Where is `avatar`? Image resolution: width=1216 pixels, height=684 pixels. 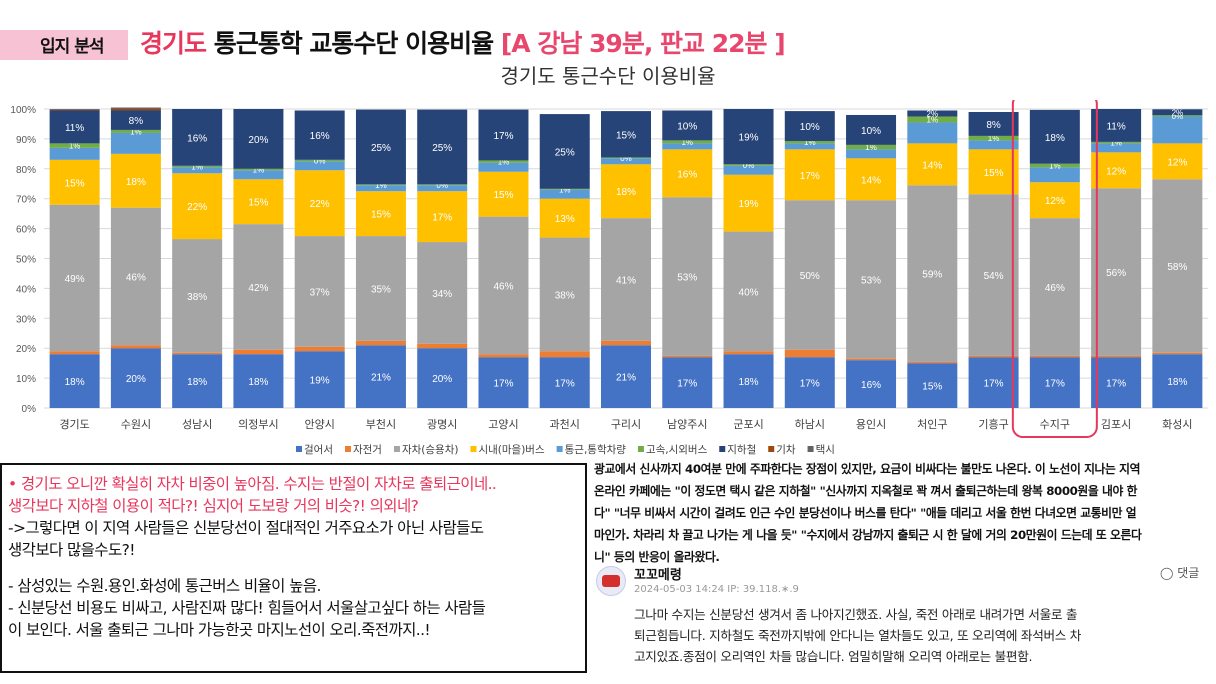
avatar is located at coordinates (611, 581).